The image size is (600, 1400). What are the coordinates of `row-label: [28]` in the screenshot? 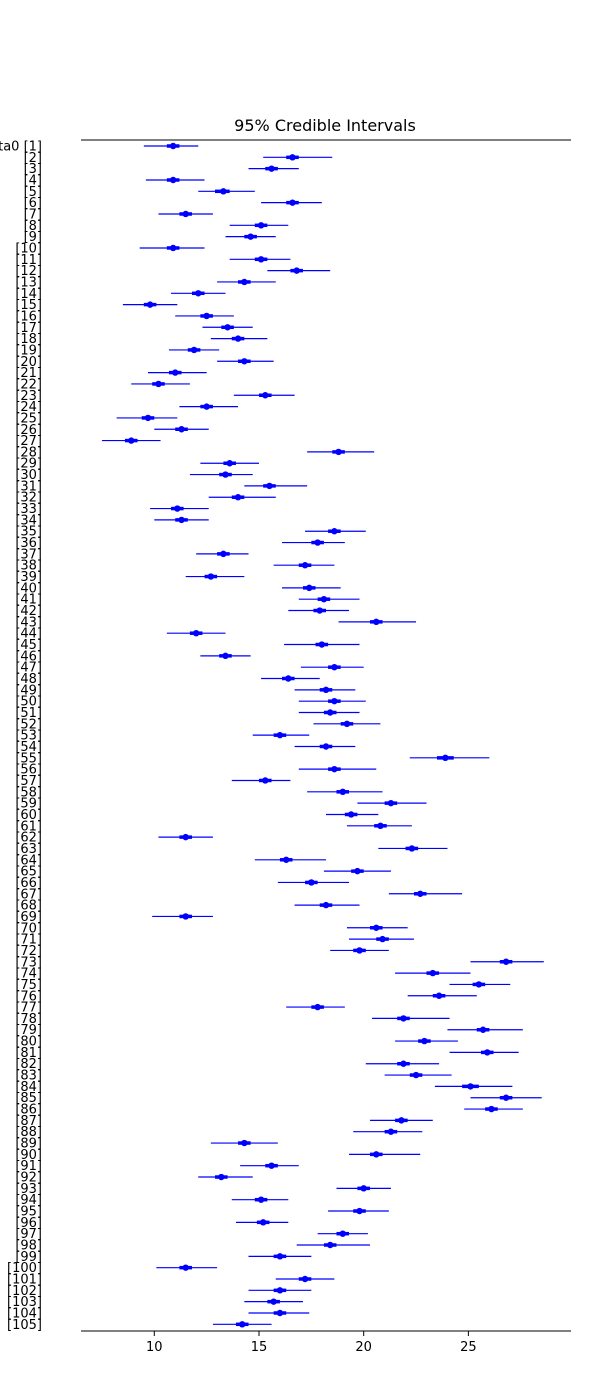 It's located at (28, 452).